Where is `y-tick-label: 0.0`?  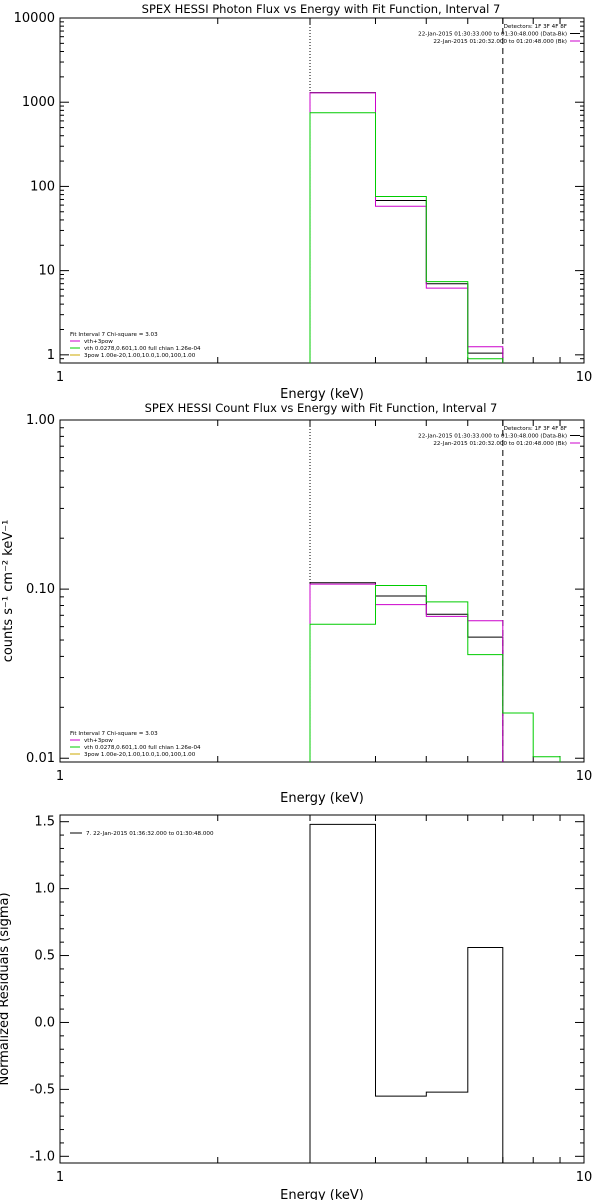 y-tick-label: 0.0 is located at coordinates (44, 1022).